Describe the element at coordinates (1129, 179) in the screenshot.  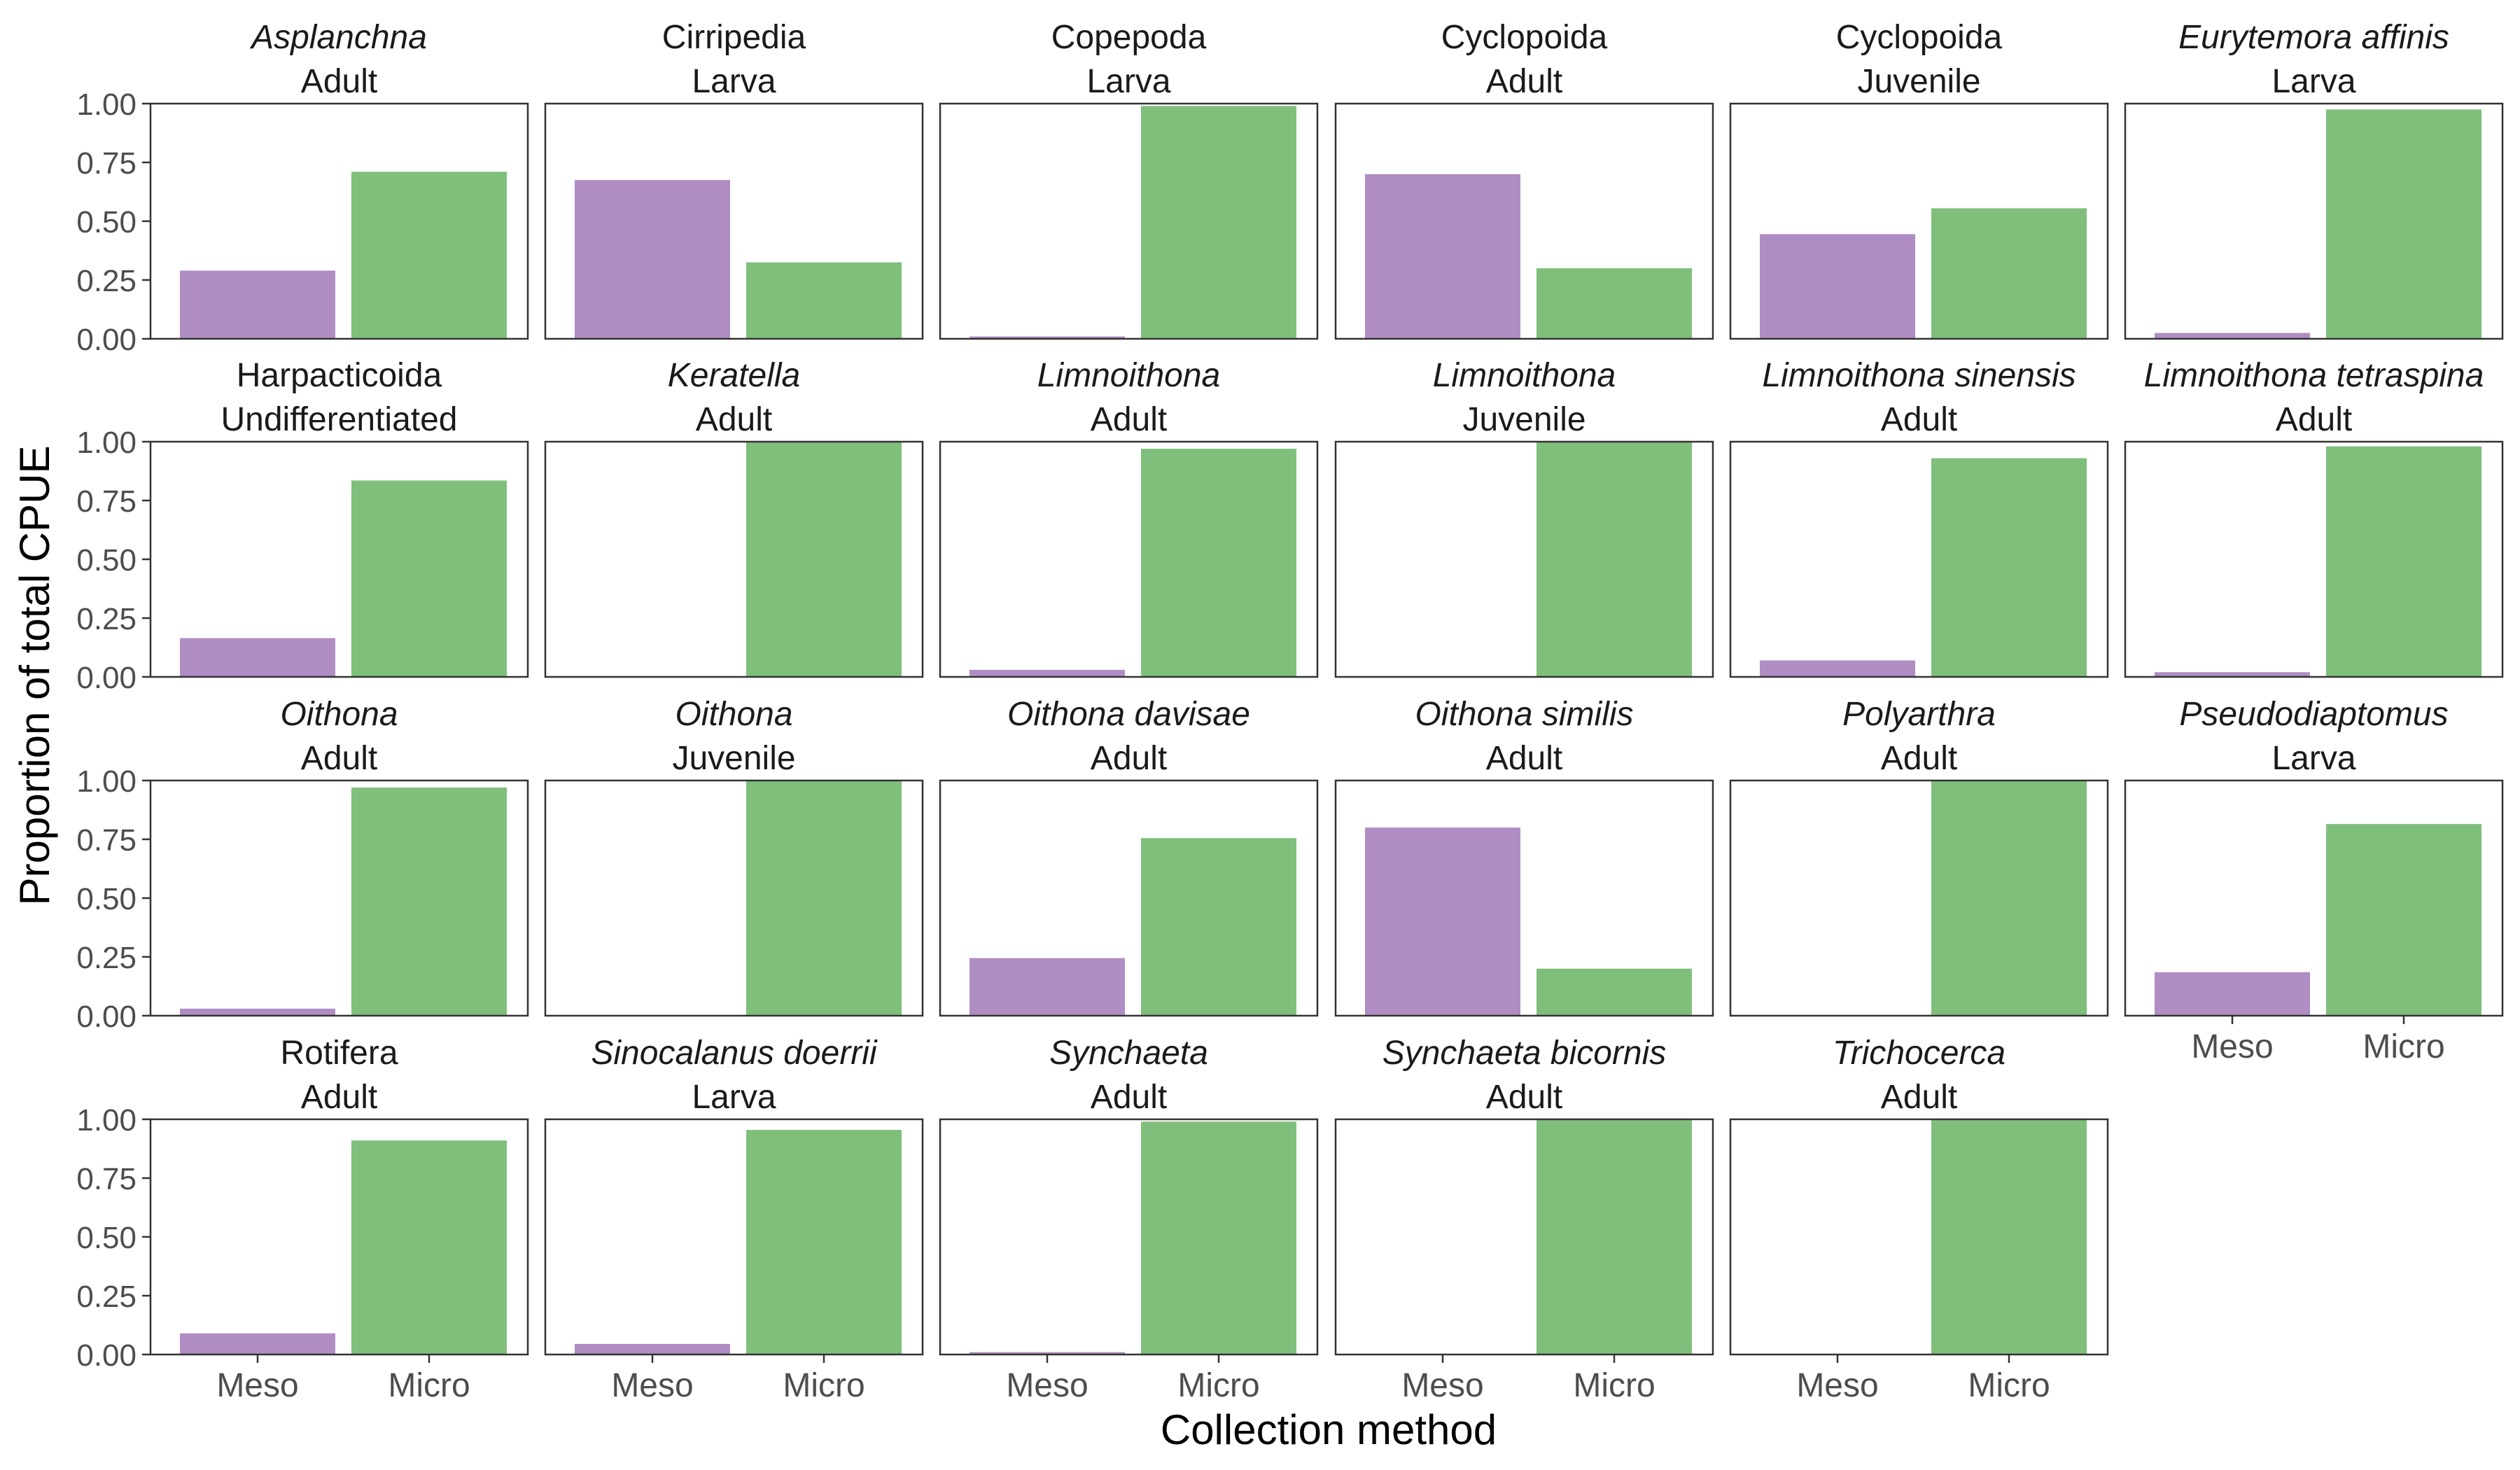
I see `facet-copepoda-larva: Copepoda Larva` at that location.